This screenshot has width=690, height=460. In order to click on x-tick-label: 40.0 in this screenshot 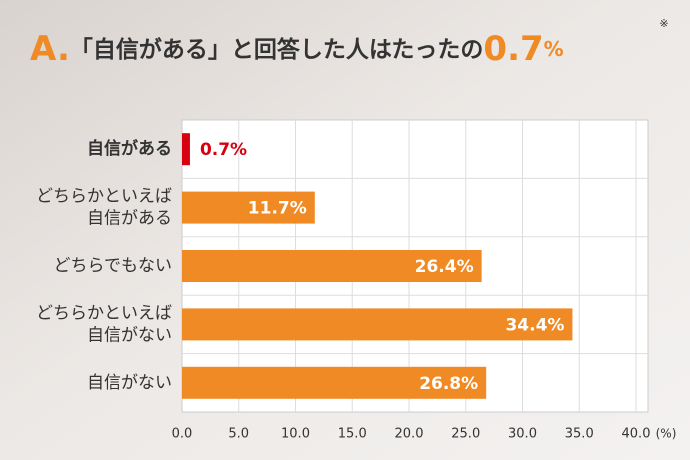, I will do `click(636, 434)`.